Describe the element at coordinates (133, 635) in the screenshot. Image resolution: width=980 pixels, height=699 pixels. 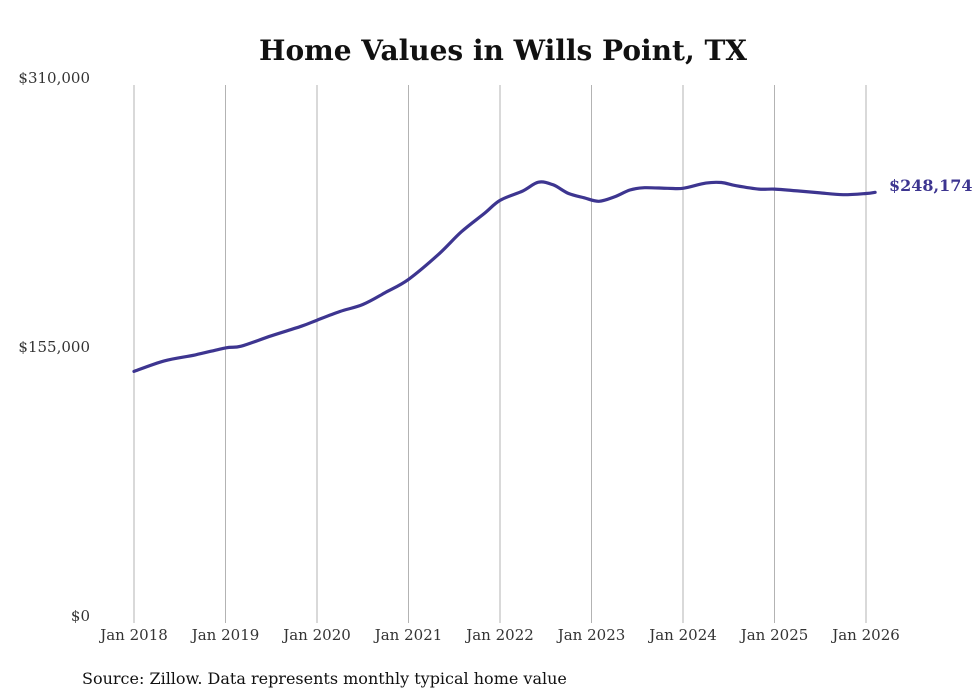
I see `x-tick-label: Jan 2018` at that location.